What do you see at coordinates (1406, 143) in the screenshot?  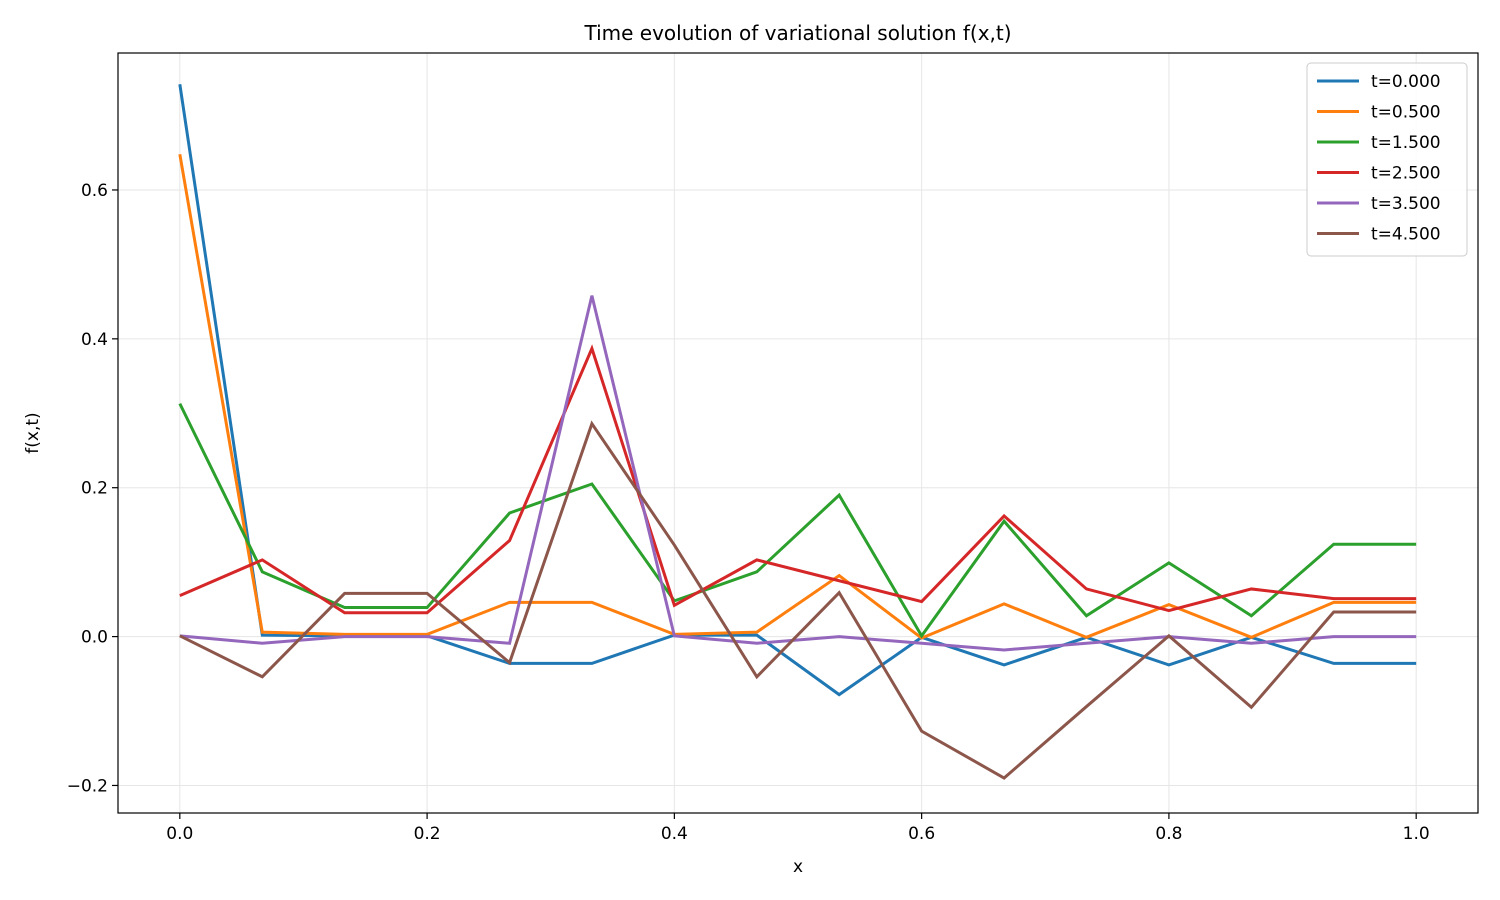 I see `legend-label-2: t=1.500` at bounding box center [1406, 143].